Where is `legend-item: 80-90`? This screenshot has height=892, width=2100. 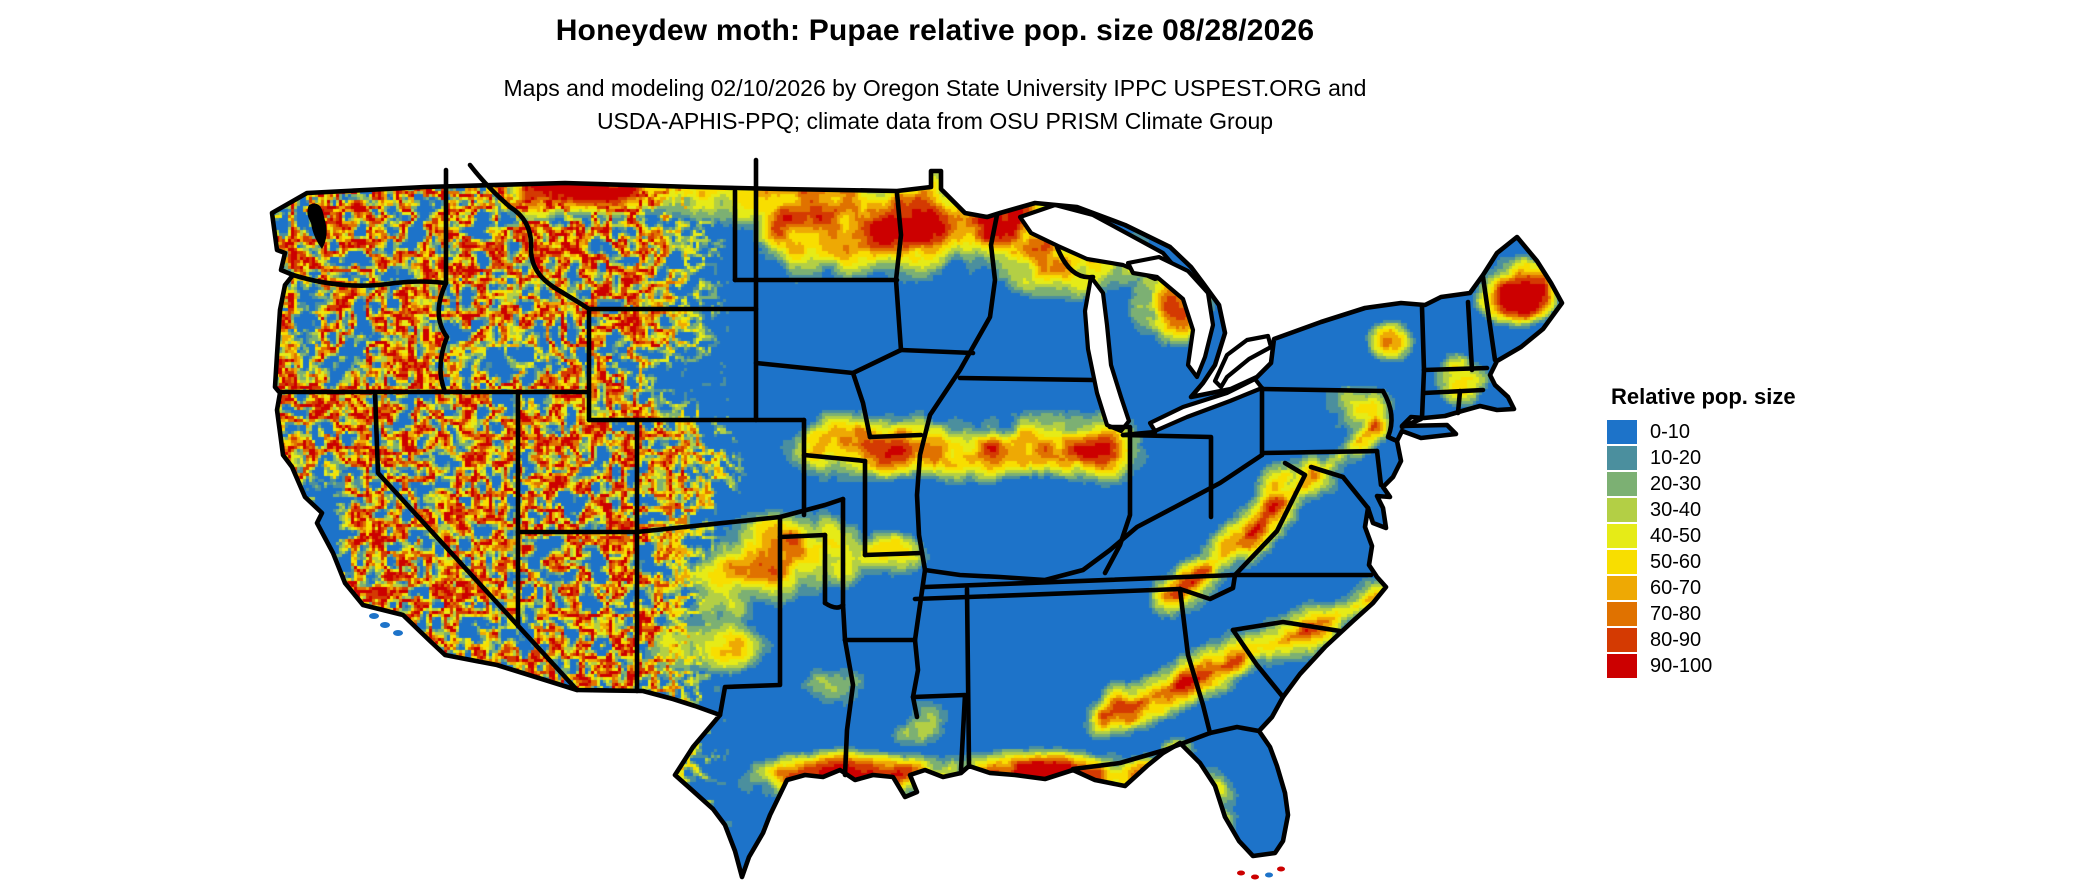 legend-item: 80-90 is located at coordinates (1701, 640).